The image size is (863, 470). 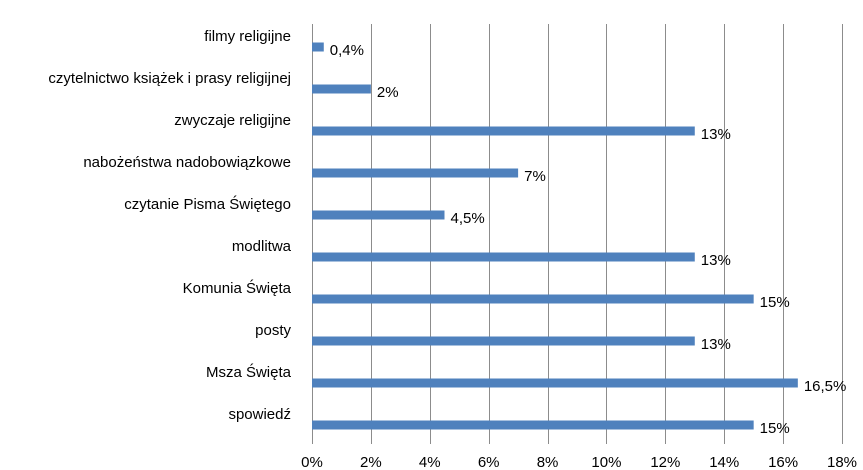 I want to click on x-tick-label: 18%, so click(x=842, y=462).